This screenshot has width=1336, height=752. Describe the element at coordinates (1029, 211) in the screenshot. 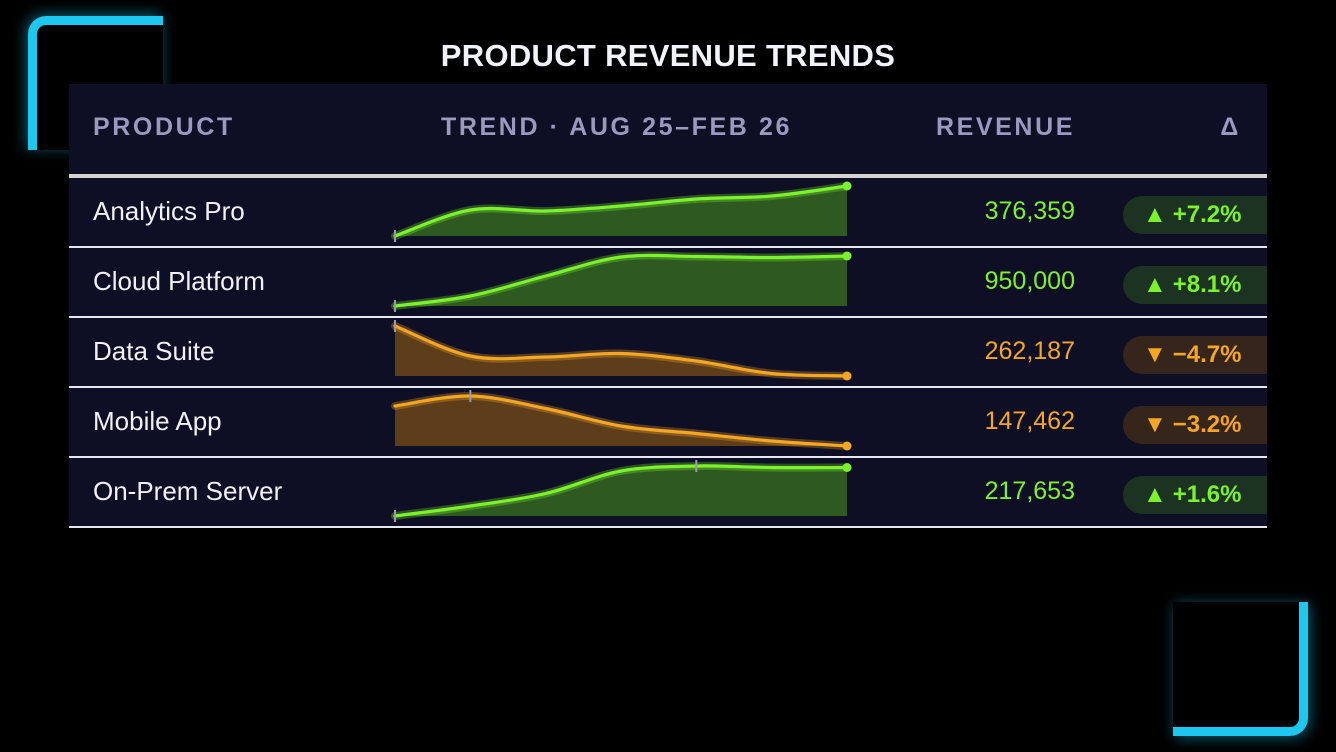

I see `revenue-value: 376,359` at that location.